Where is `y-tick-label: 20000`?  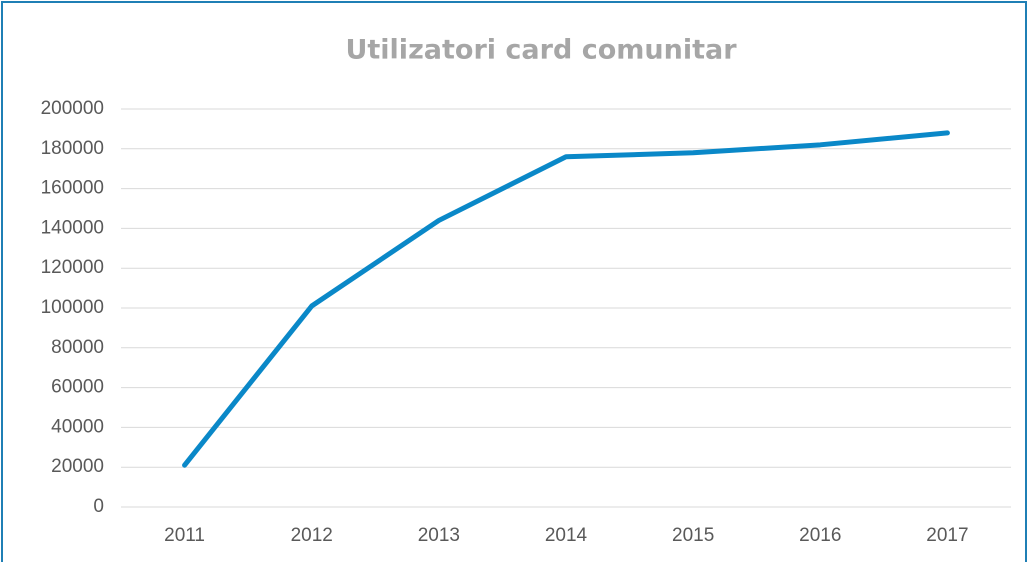 y-tick-label: 20000 is located at coordinates (77, 466).